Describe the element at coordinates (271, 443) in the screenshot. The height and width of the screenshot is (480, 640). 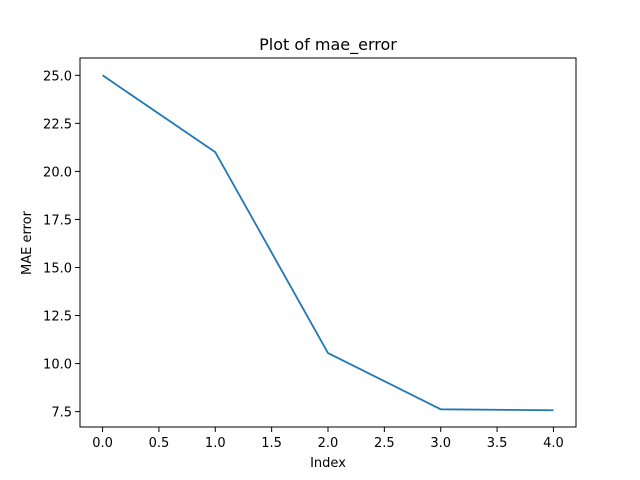
I see `x-tick-label: 1.5` at that location.